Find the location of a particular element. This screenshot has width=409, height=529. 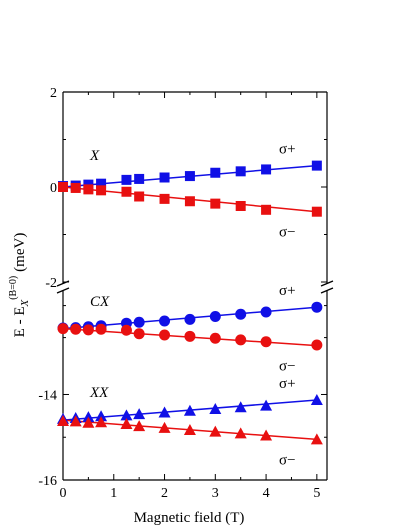

y-tick-label: -14 is located at coordinates (47, 395).